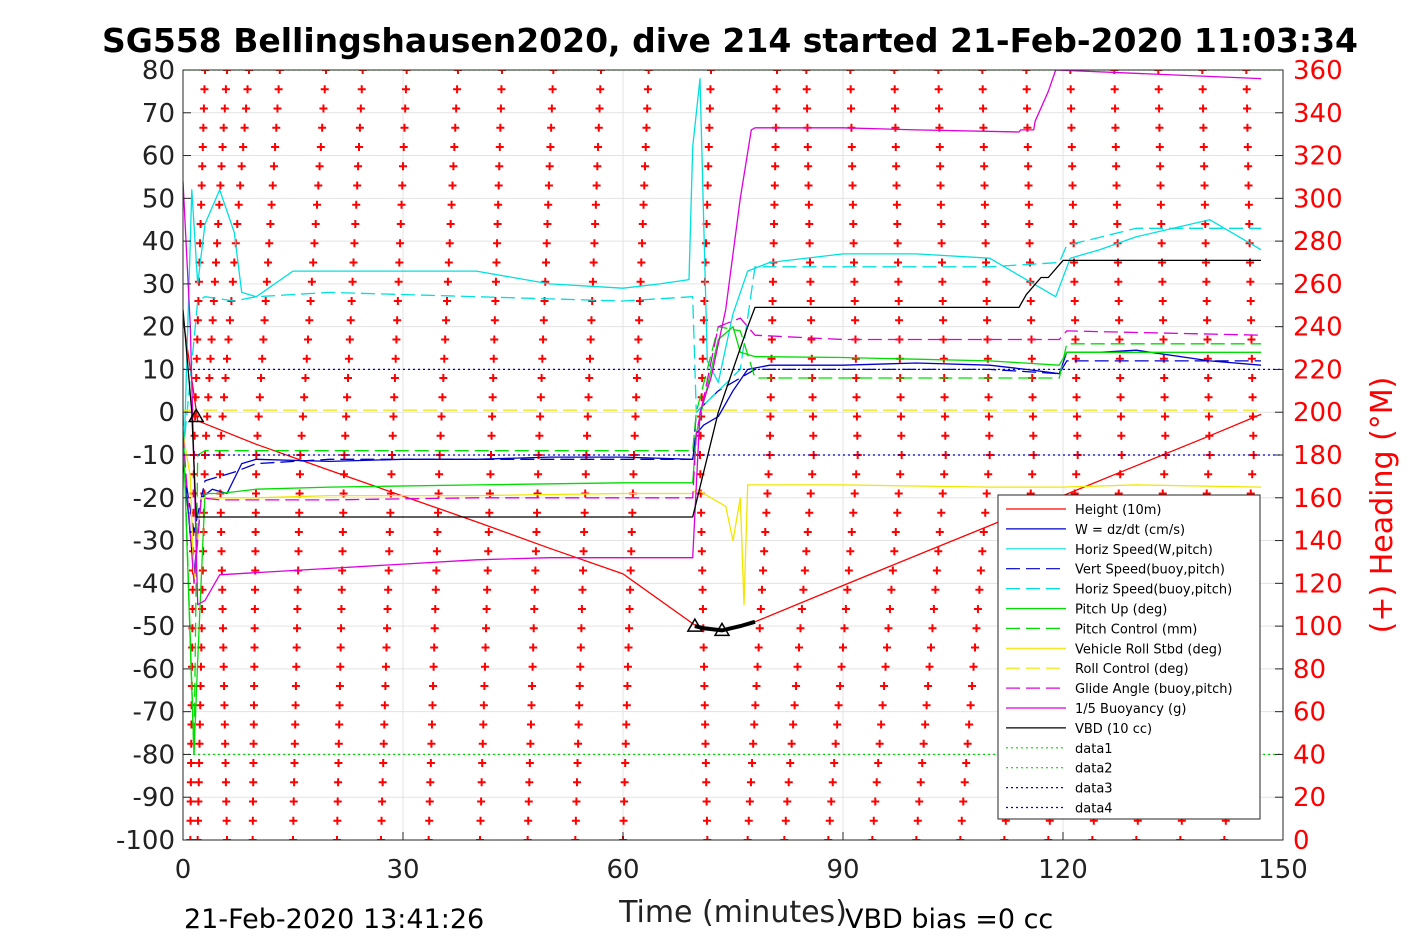 The width and height of the screenshot is (1417, 945). I want to click on y-right-tick-label: 120, so click(1318, 584).